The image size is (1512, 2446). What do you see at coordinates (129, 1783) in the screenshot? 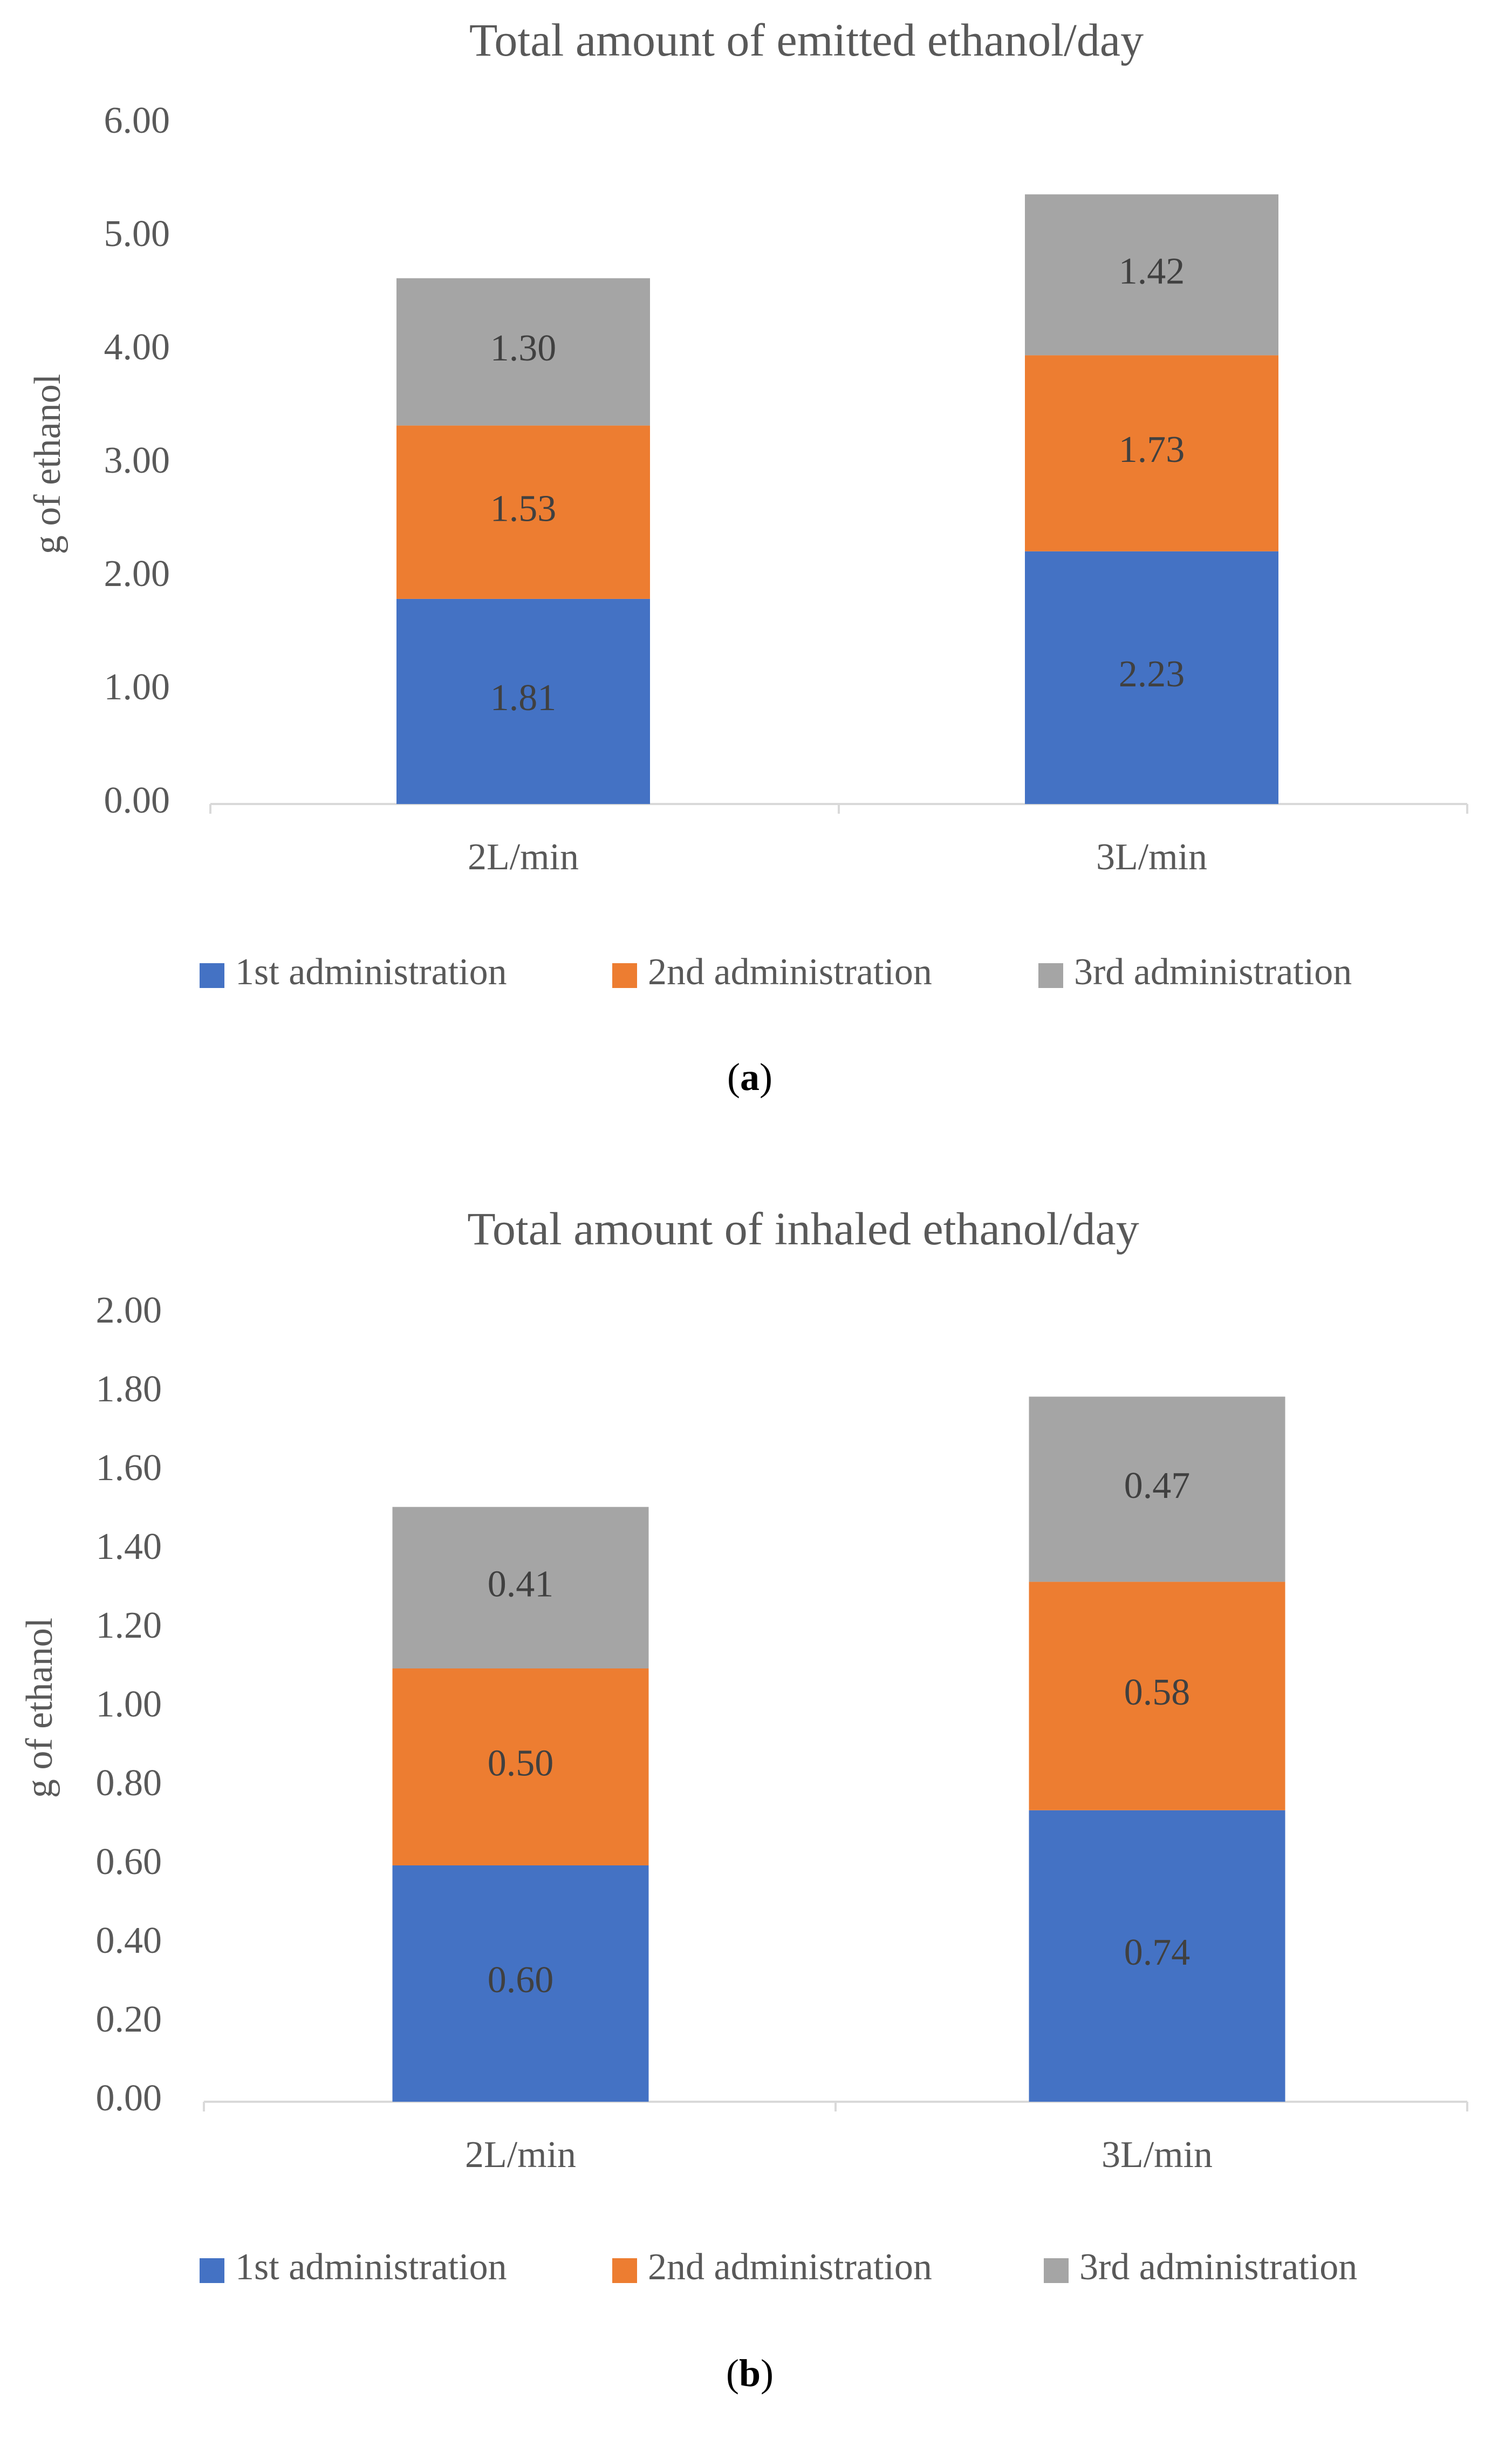
I see `y-tick-label: 0.80` at bounding box center [129, 1783].